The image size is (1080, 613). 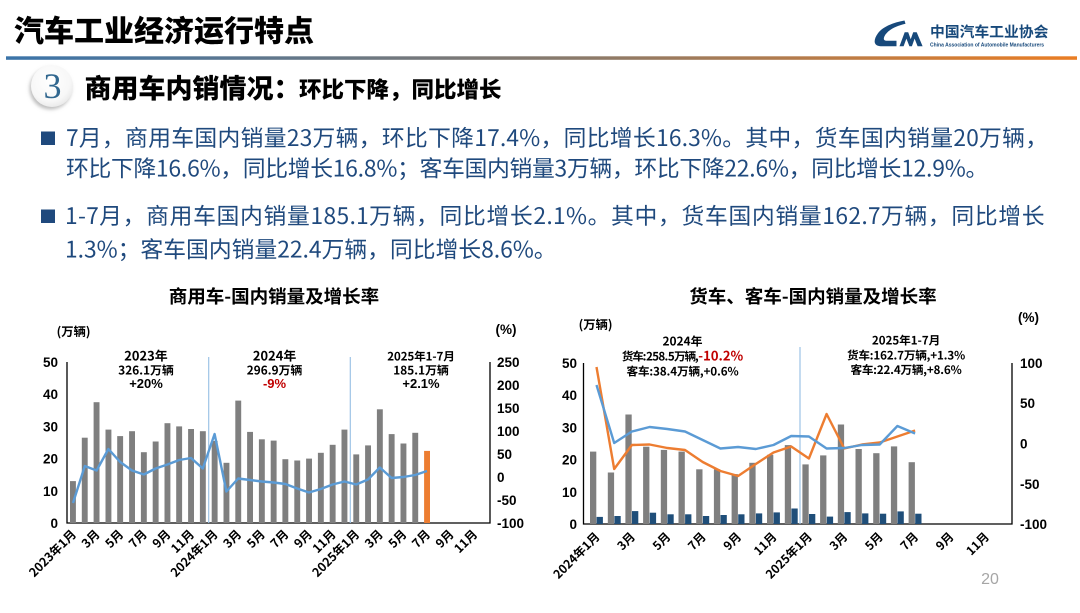 I want to click on svg-text: +20%, so click(x=146, y=383).